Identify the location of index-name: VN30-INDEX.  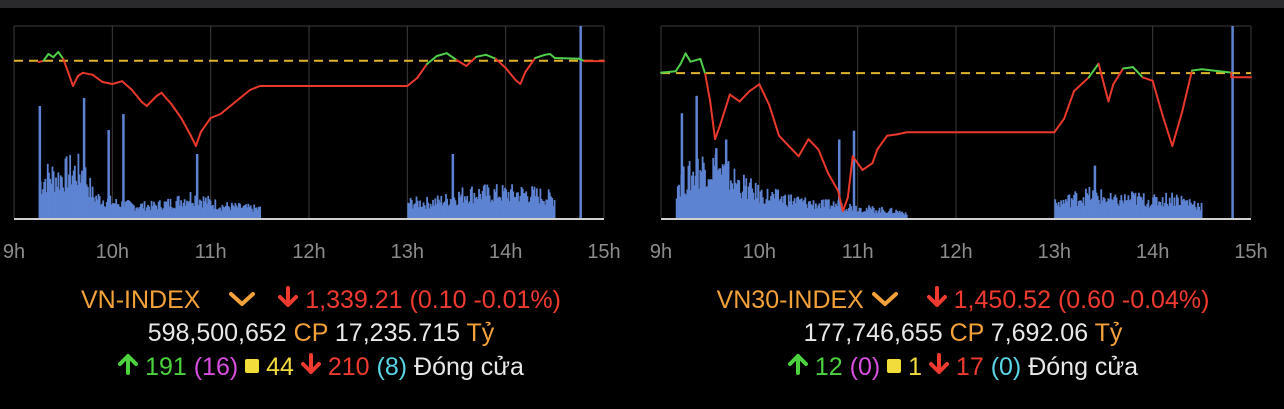
(790, 300).